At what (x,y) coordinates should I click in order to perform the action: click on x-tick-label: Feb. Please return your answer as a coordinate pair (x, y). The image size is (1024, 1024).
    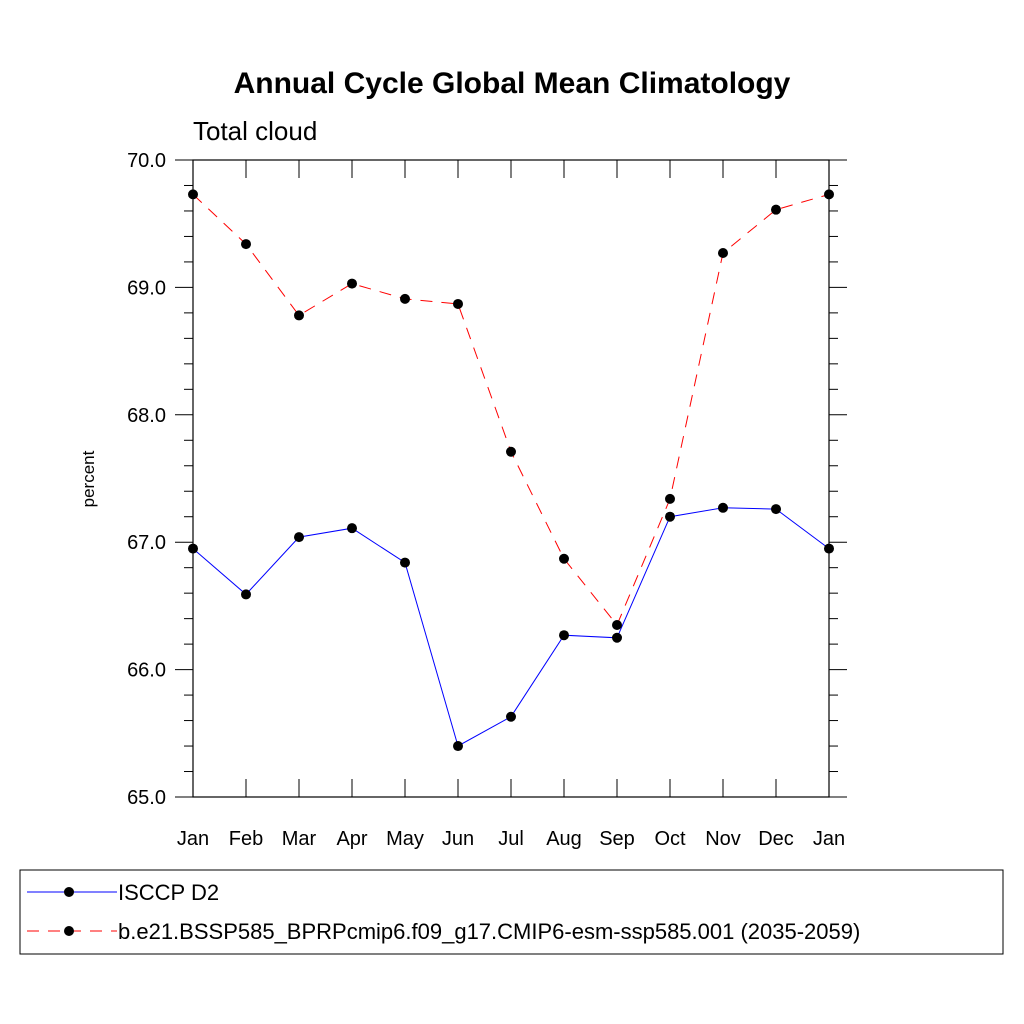
    Looking at the image, I should click on (246, 839).